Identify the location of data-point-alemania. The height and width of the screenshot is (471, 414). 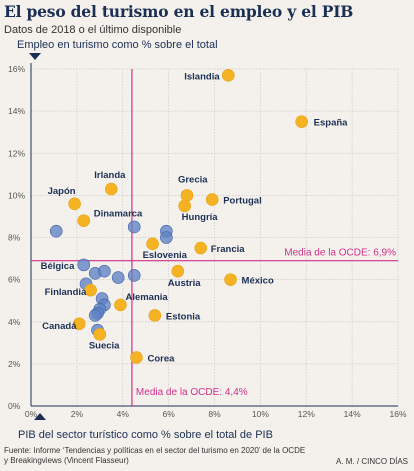
(120, 305).